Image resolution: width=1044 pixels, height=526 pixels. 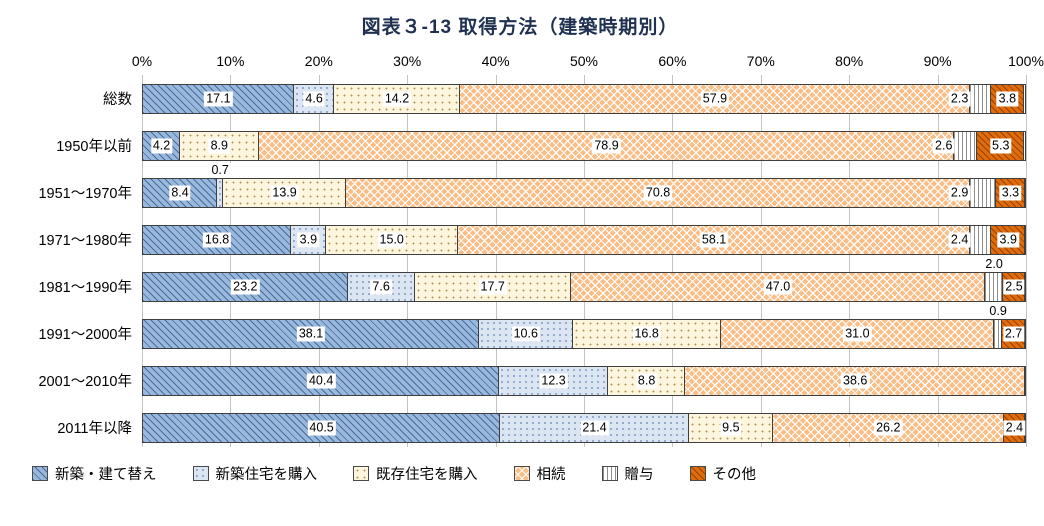 I want to click on legend: 新築・建て替え 新築住宅を購入 既存住宅を購入 相続 贈与 その他, so click(x=529, y=473).